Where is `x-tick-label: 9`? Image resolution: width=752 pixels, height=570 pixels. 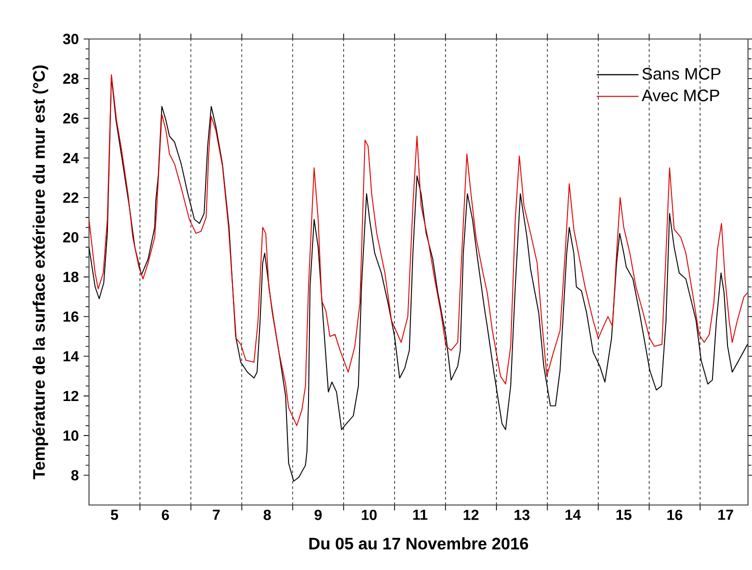
x-tick-label: 9 is located at coordinates (318, 515).